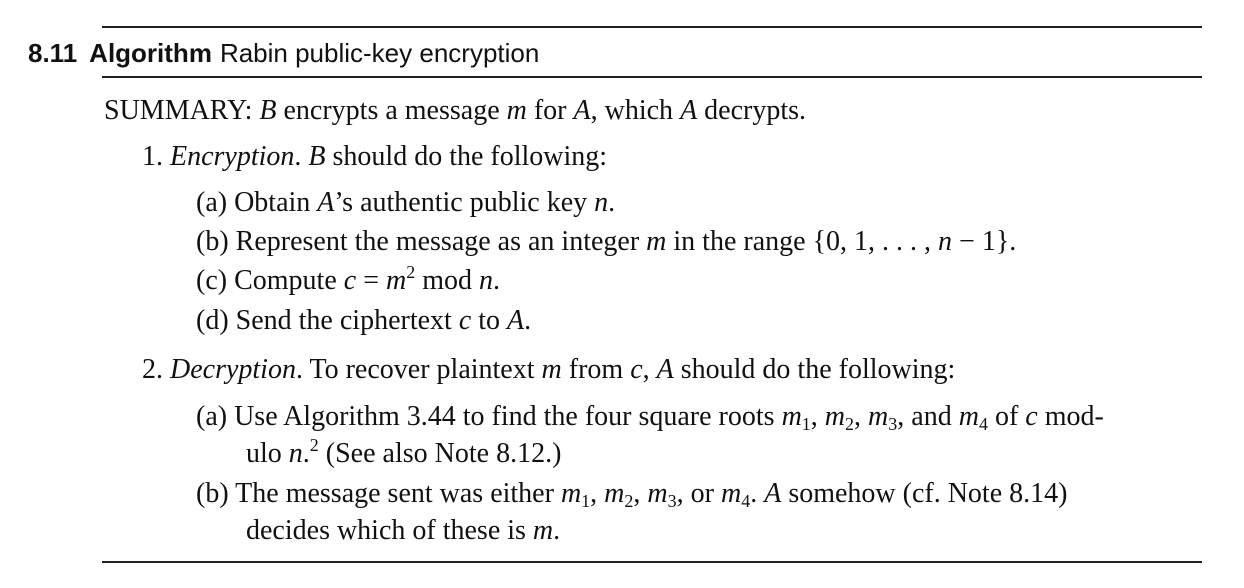  Describe the element at coordinates (53, 53) in the screenshot. I see `algorithm-number: 8.11` at that location.